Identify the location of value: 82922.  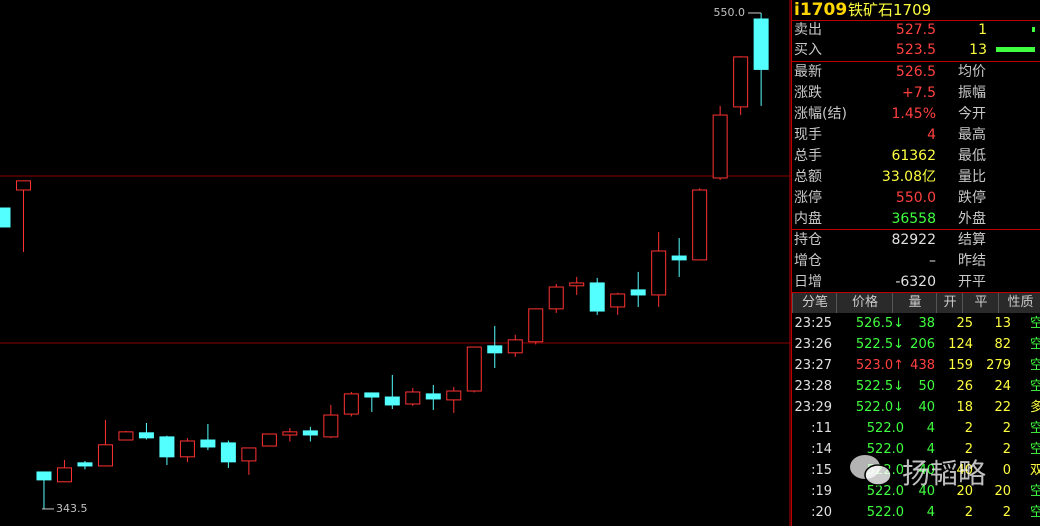
(913, 240).